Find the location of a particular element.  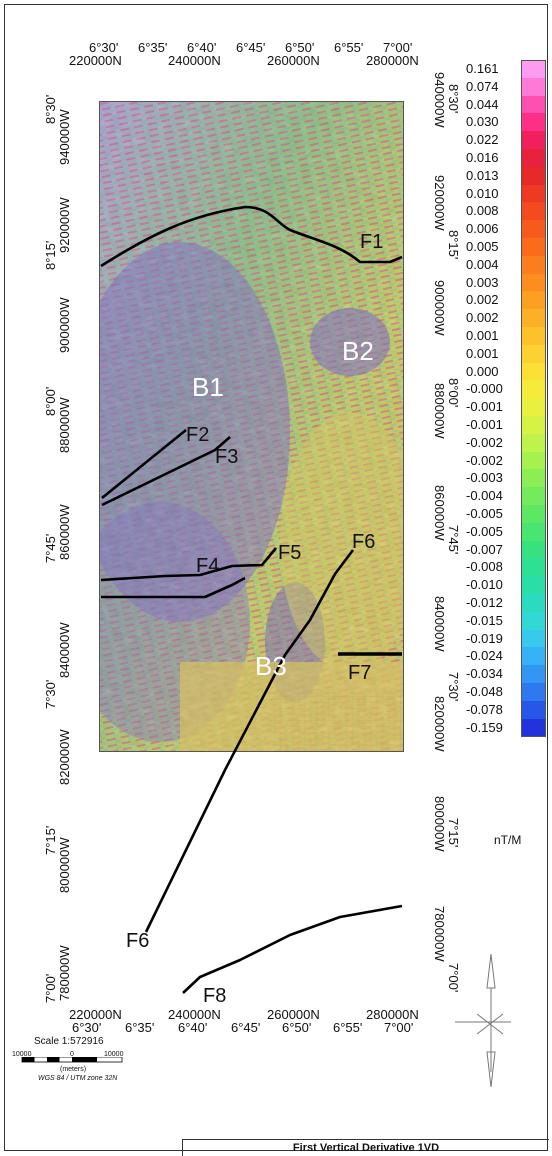

legend-value: 0.005 is located at coordinates (482, 246).